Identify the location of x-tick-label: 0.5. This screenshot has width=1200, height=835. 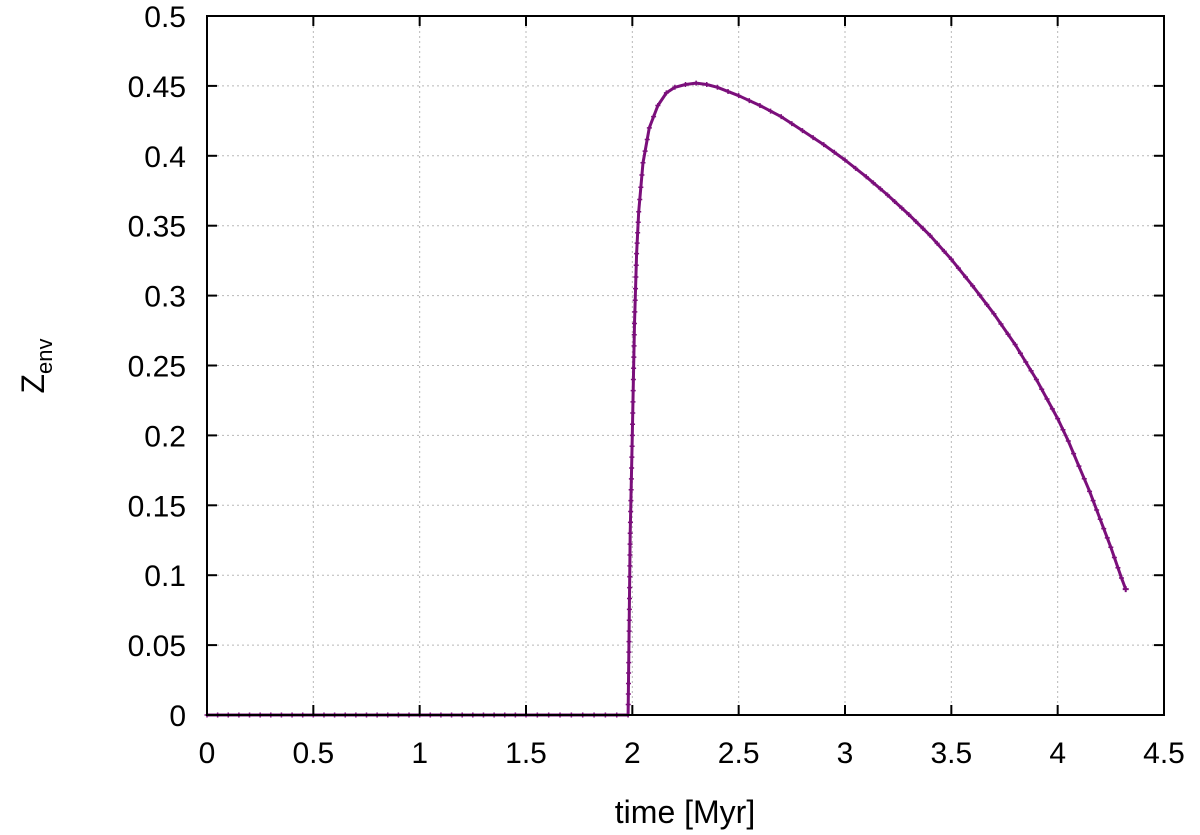
(313, 753).